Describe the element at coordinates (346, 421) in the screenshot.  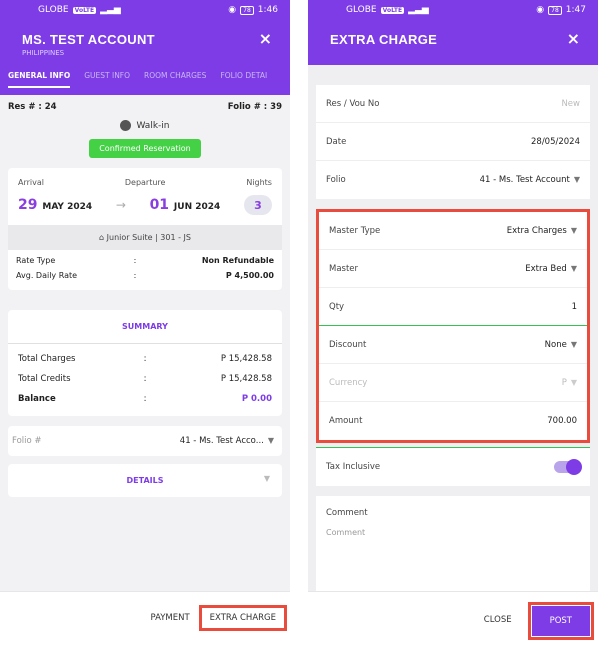
I see `amount-label: Amount` at that location.